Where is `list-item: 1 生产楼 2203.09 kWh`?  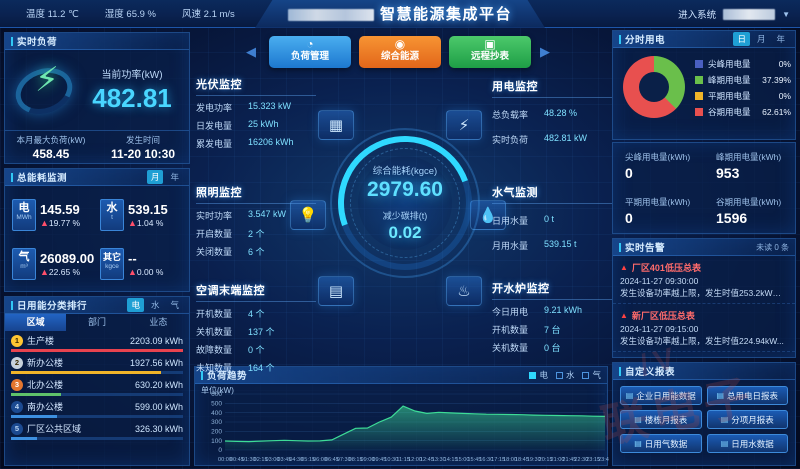
list-item: 1 生产楼 2203.09 kWh is located at coordinates (97, 343).